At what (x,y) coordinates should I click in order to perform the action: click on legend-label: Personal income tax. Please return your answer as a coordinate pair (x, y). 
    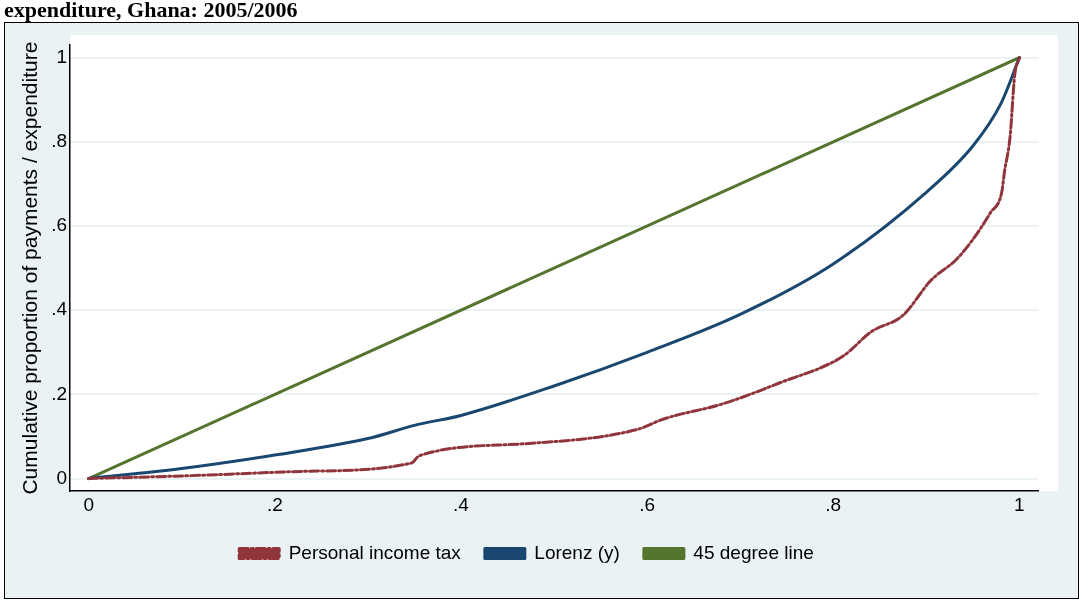
    Looking at the image, I should click on (375, 552).